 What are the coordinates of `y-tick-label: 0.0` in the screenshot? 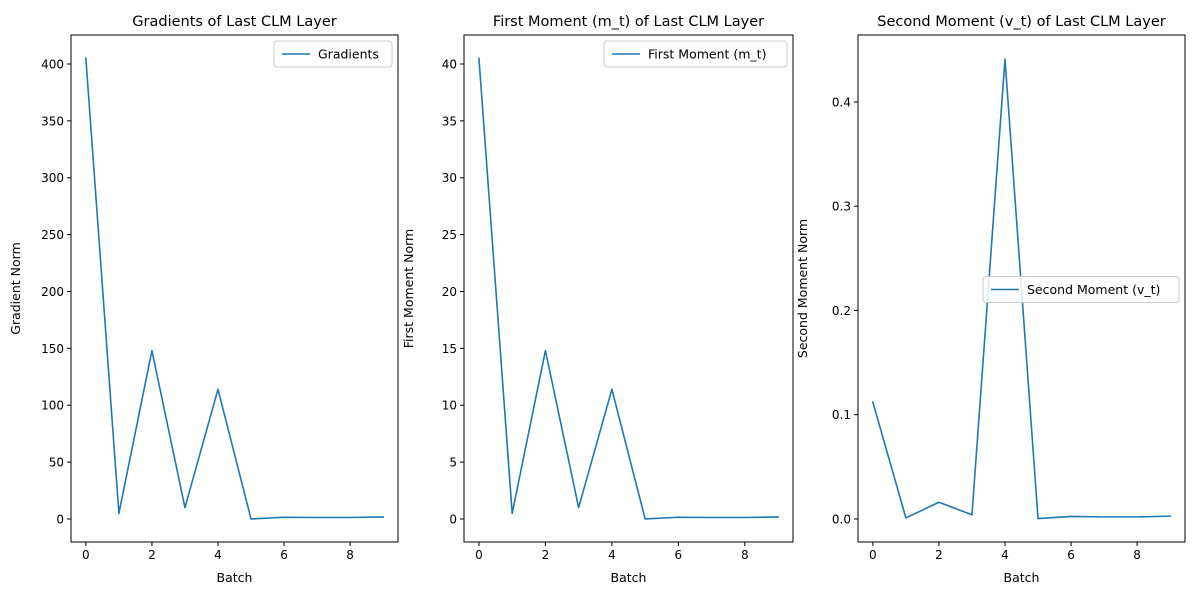 It's located at (841, 519).